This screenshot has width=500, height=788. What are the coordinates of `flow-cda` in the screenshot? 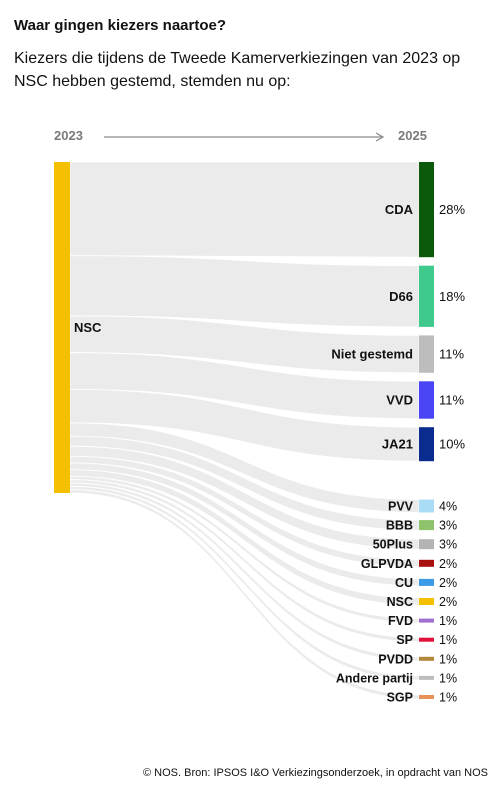 It's located at (244, 209).